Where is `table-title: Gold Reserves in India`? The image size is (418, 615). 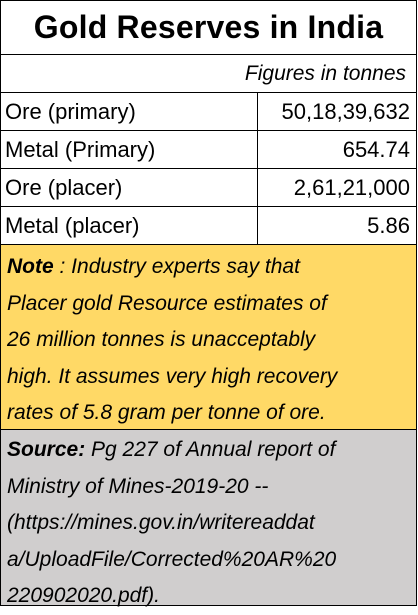
table-title: Gold Reserves in India is located at coordinates (208, 28).